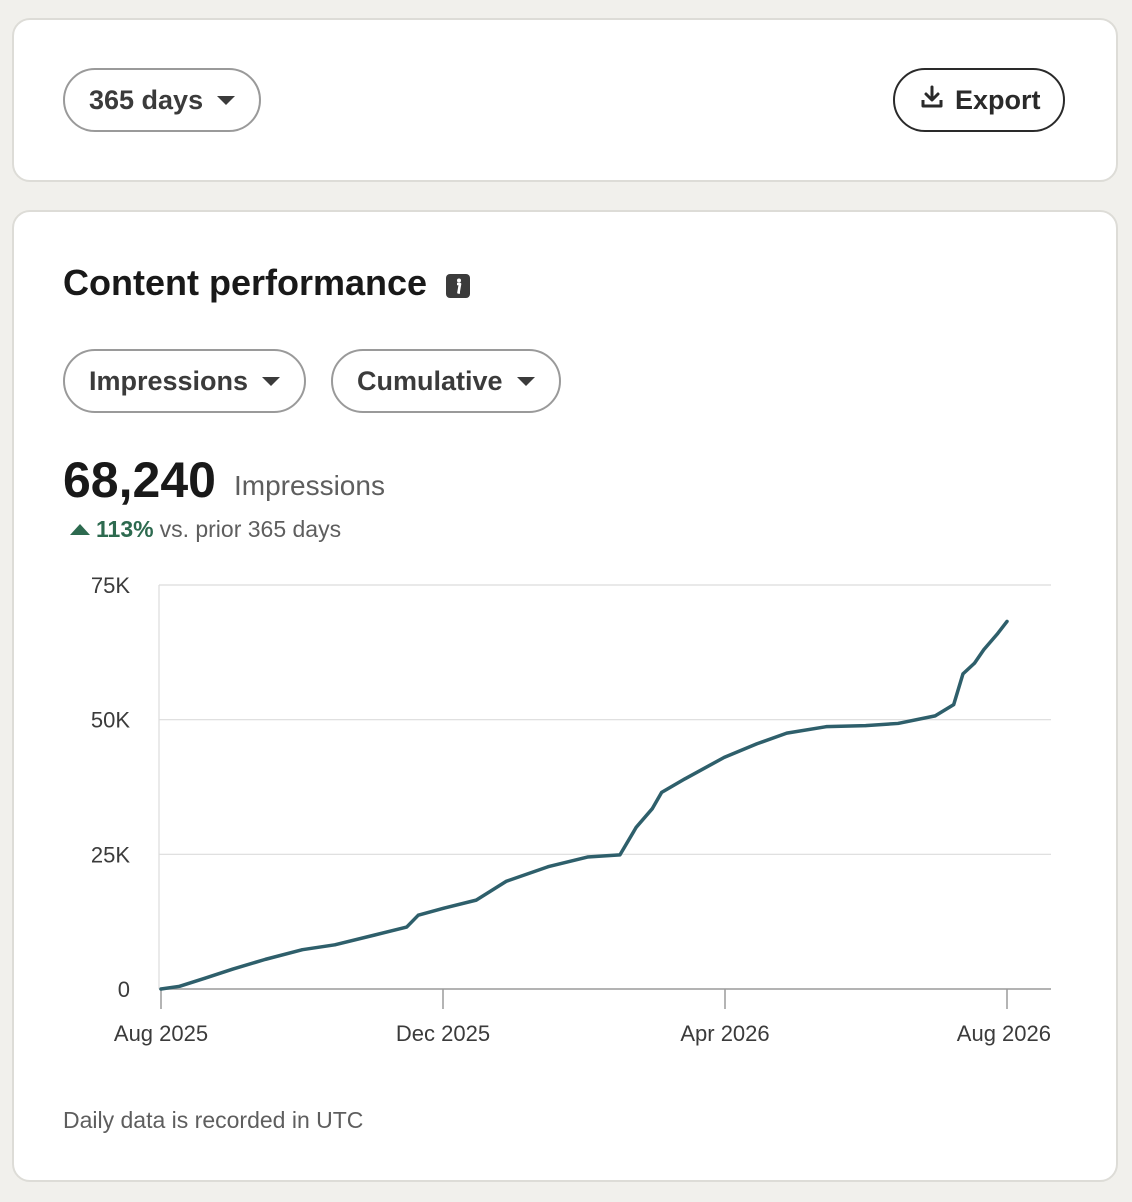 The height and width of the screenshot is (1202, 1132). I want to click on impressions-total: 68,240, so click(139, 480).